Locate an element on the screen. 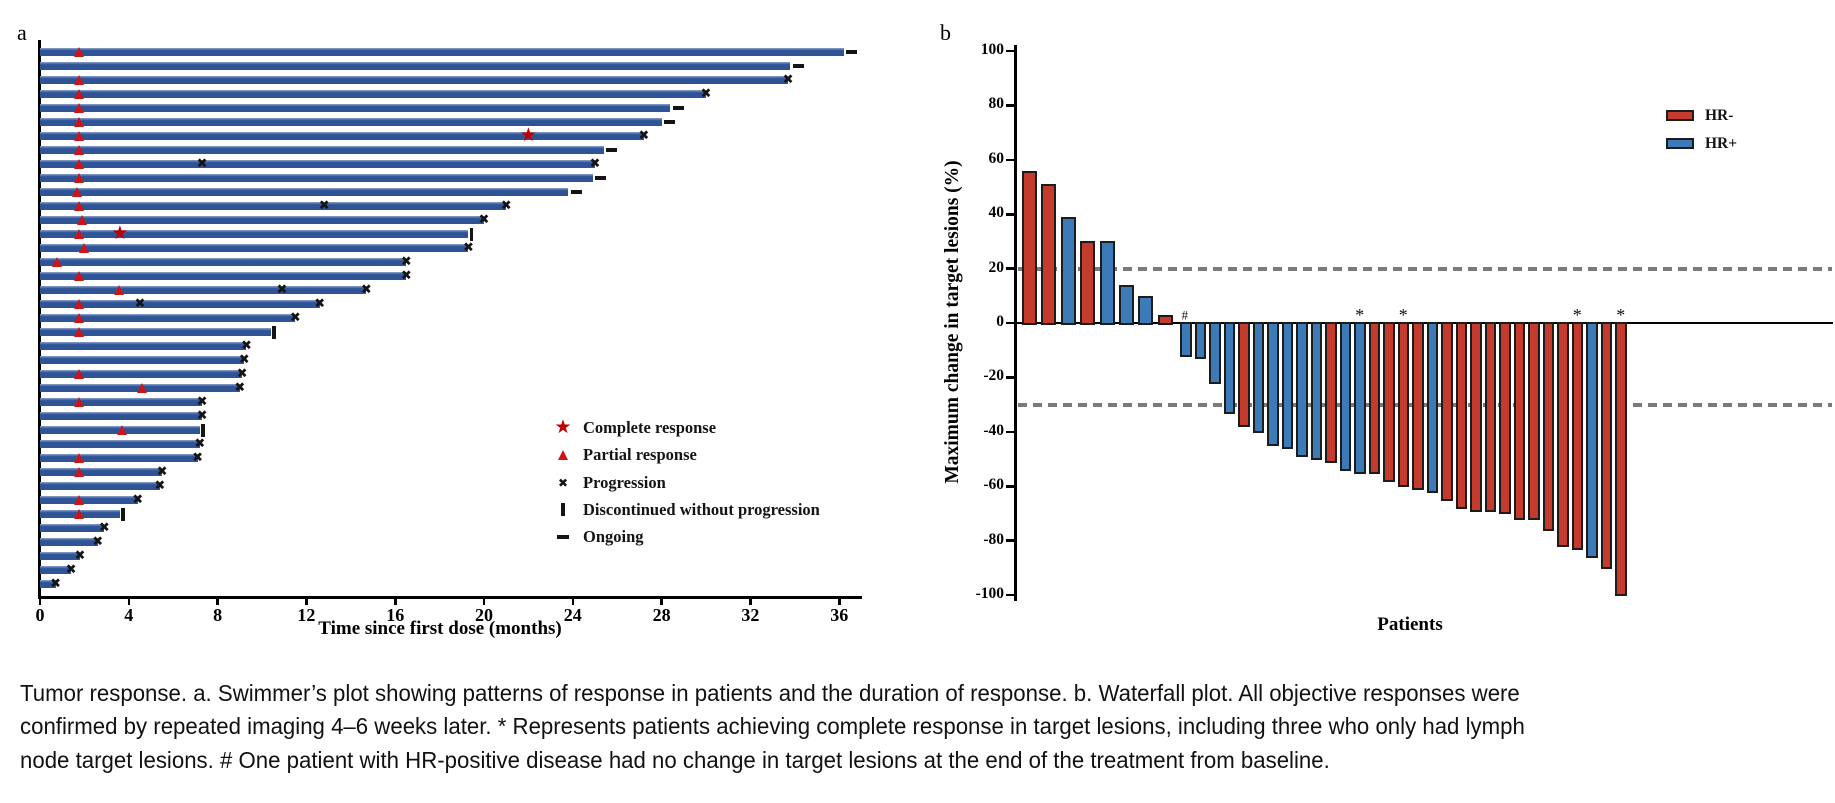 The width and height of the screenshot is (1835, 803). waterfall-zero-line is located at coordinates (1423, 323).